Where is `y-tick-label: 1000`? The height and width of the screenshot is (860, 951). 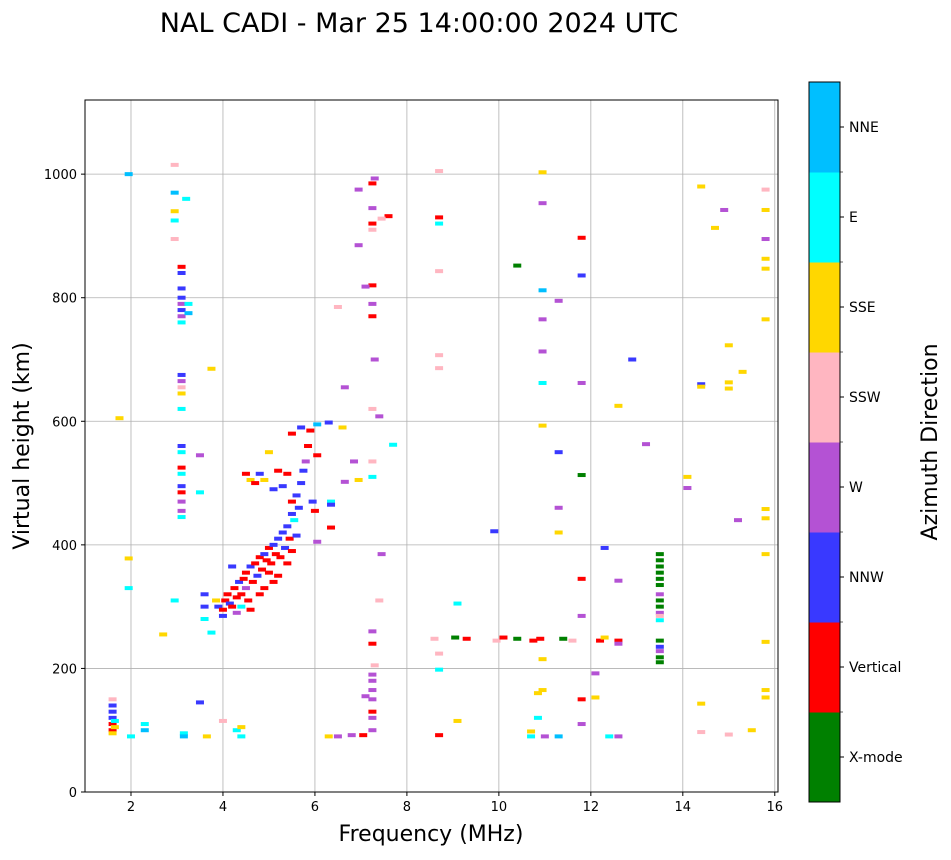
y-tick-label: 1000 is located at coordinates (60, 175).